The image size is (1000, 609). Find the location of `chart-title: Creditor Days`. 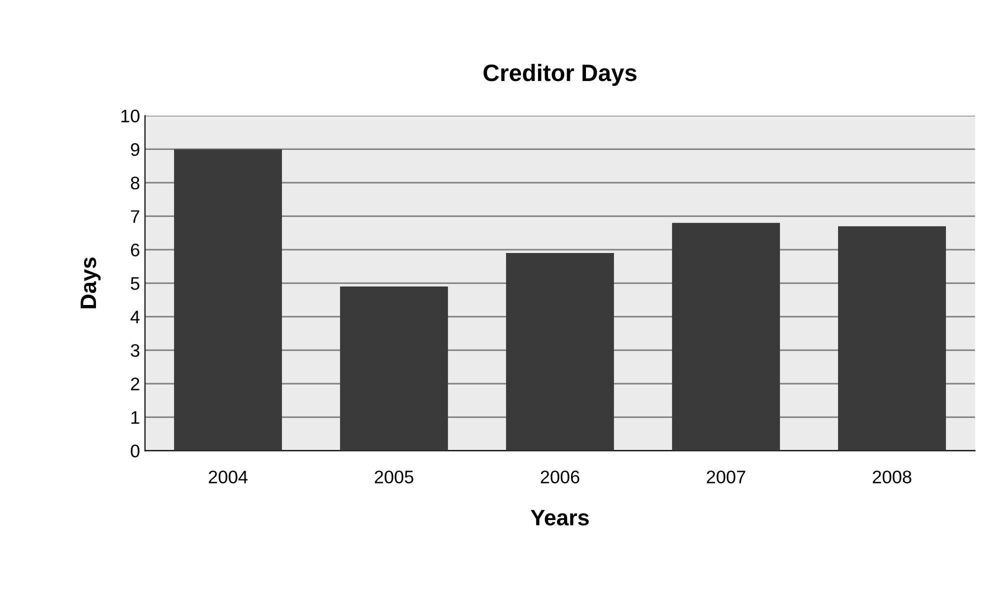

chart-title: Creditor Days is located at coordinates (560, 75).